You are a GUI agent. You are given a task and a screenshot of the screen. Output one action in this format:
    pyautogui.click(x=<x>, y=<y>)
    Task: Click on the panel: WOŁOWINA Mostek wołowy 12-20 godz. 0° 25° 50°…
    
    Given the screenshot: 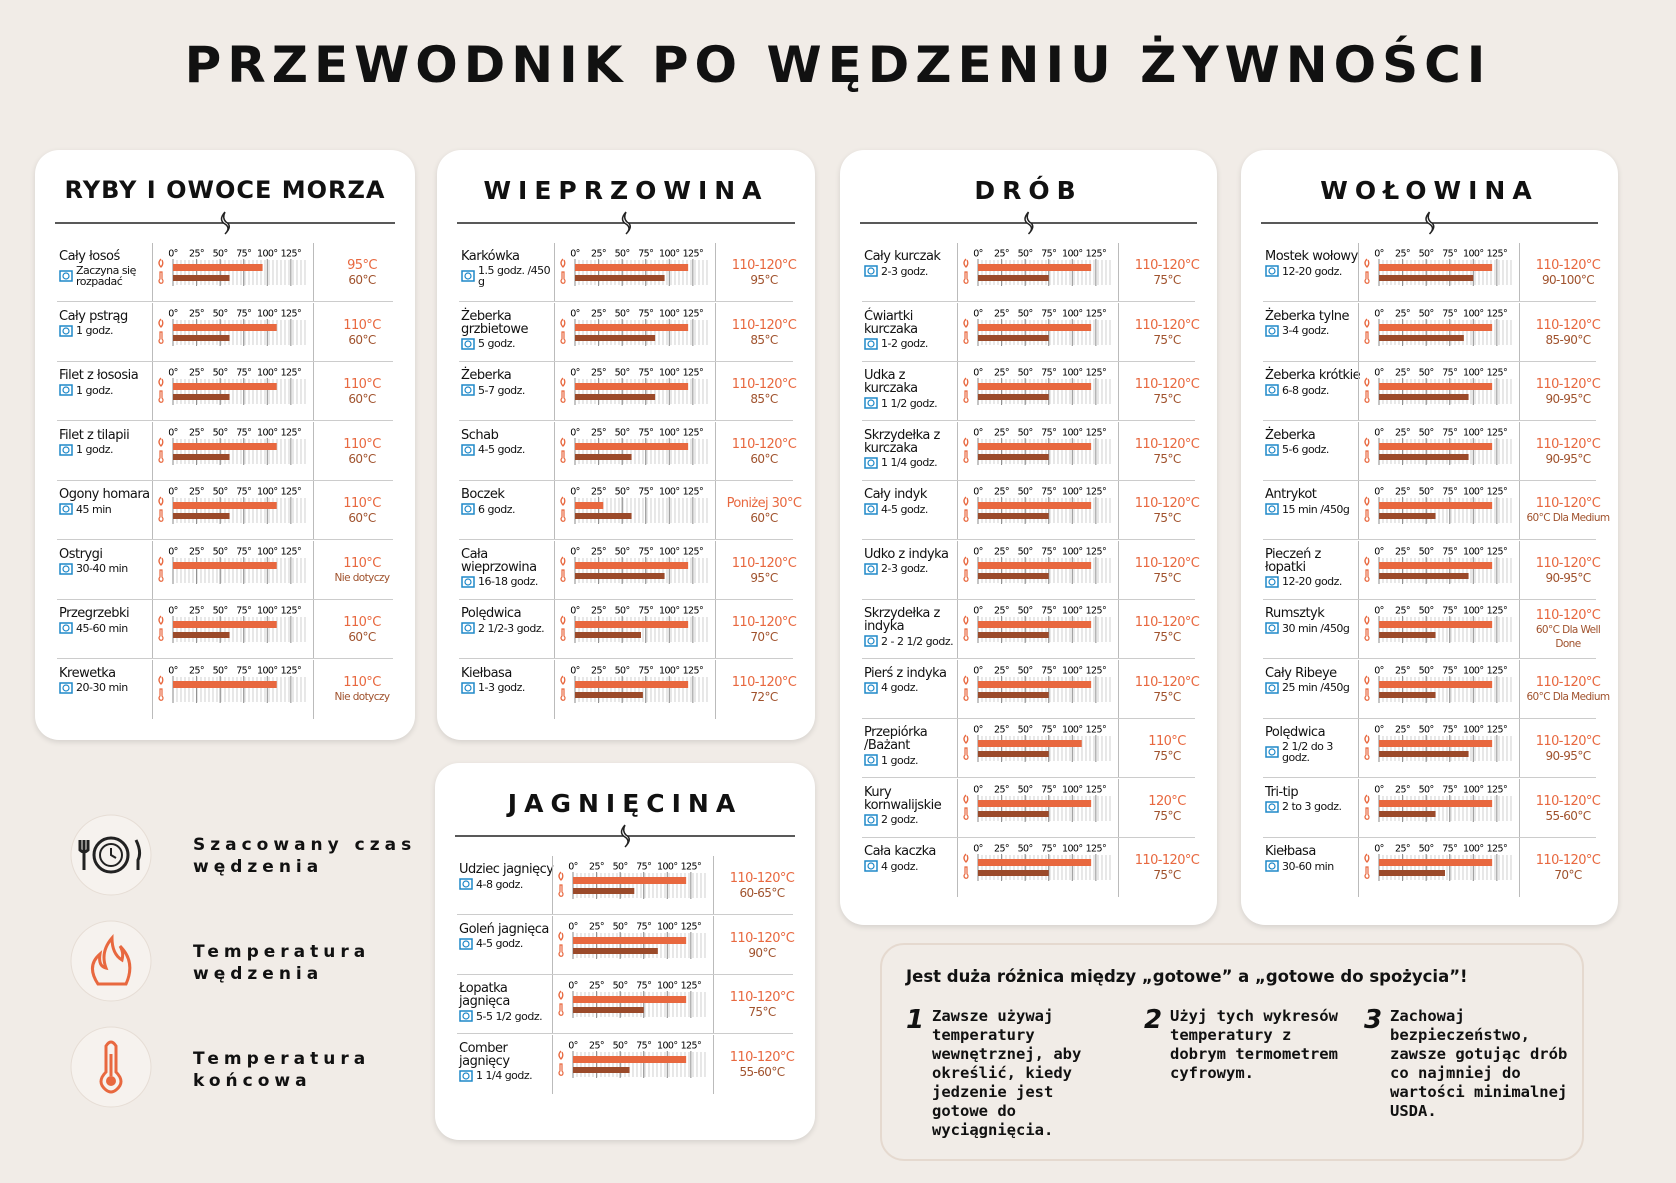 What is the action you would take?
    pyautogui.click(x=1429, y=537)
    